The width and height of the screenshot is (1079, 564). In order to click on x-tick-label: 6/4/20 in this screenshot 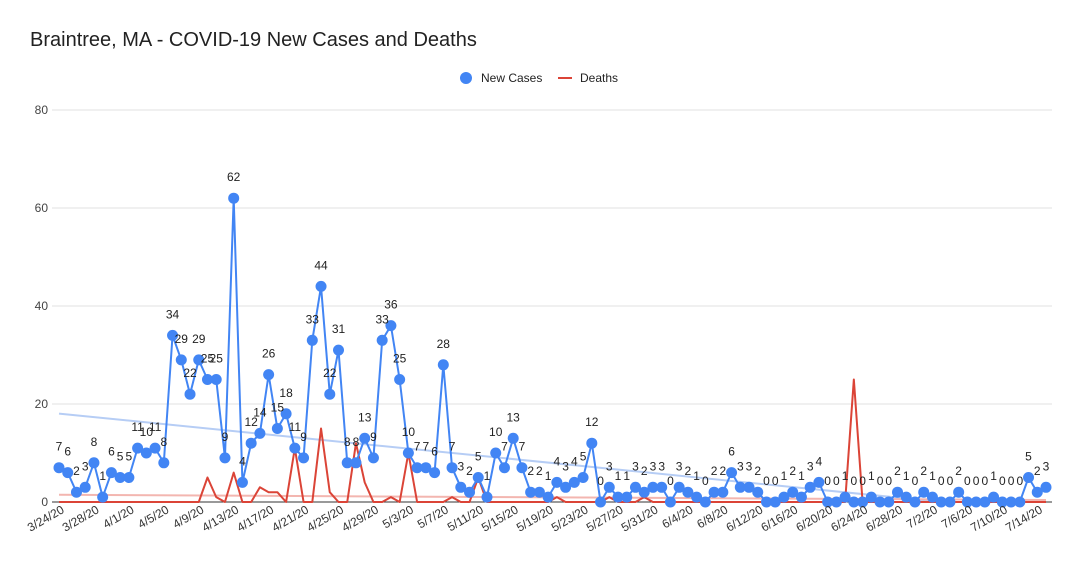, I will do `click(677, 516)`.